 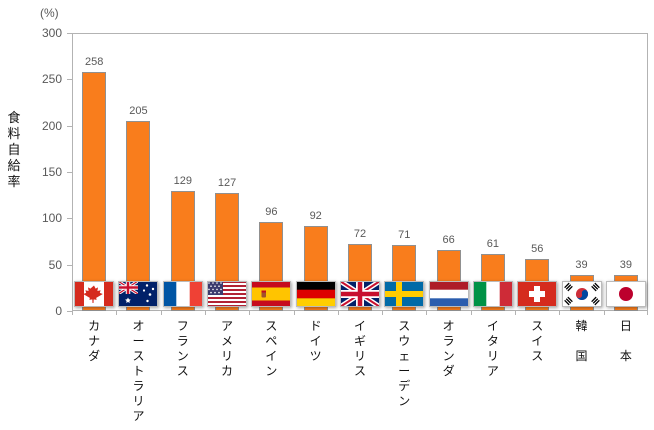 What do you see at coordinates (51, 33) in the screenshot?
I see `y-tick-label: 300` at bounding box center [51, 33].